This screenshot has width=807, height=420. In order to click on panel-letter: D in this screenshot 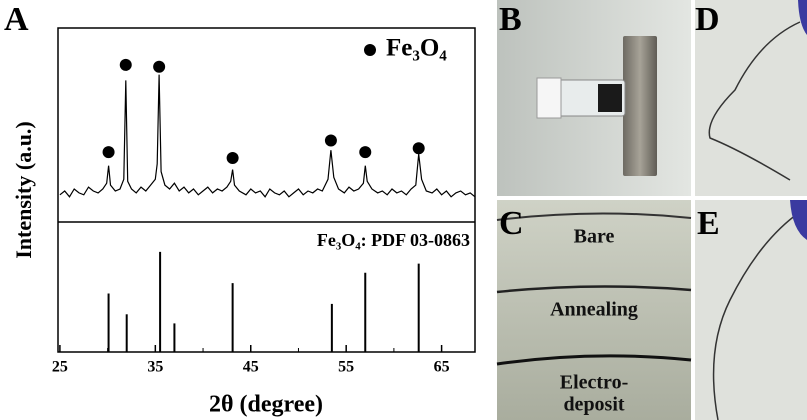, I will do `click(707, 19)`.